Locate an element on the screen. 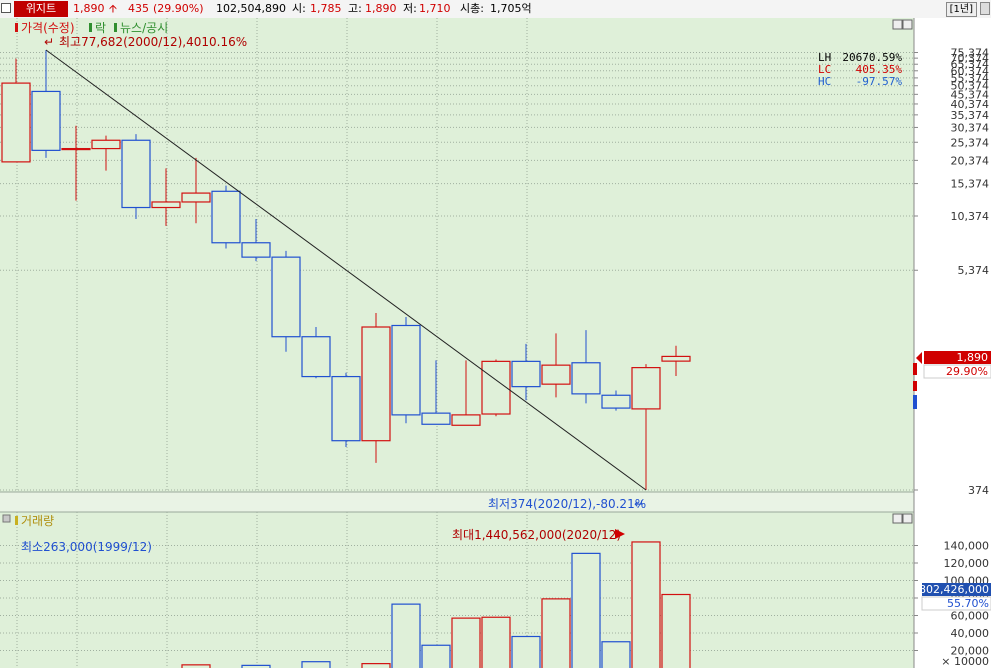 The height and width of the screenshot is (668, 991). current-volume-tag is located at coordinates (956, 589).